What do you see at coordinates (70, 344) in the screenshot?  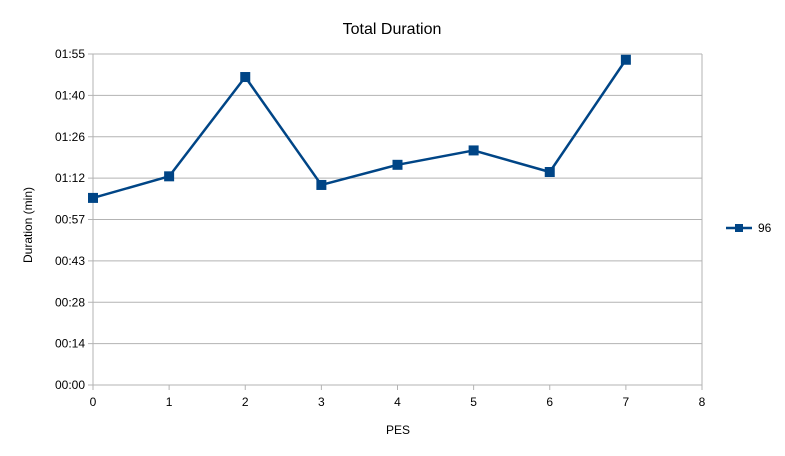 I see `y-tick-label: 00:14` at bounding box center [70, 344].